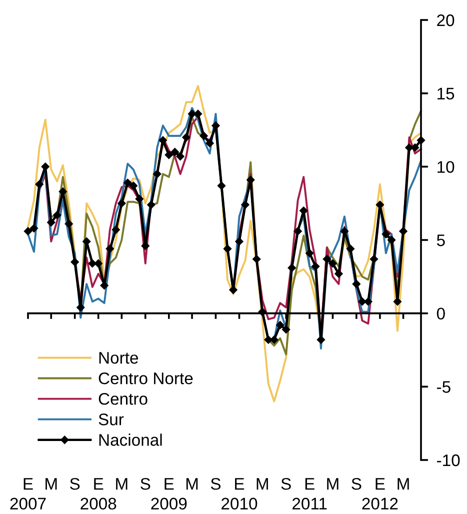 This screenshot has width=467, height=514. Describe the element at coordinates (446, 167) in the screenshot. I see `y-tick-label: 10` at that location.